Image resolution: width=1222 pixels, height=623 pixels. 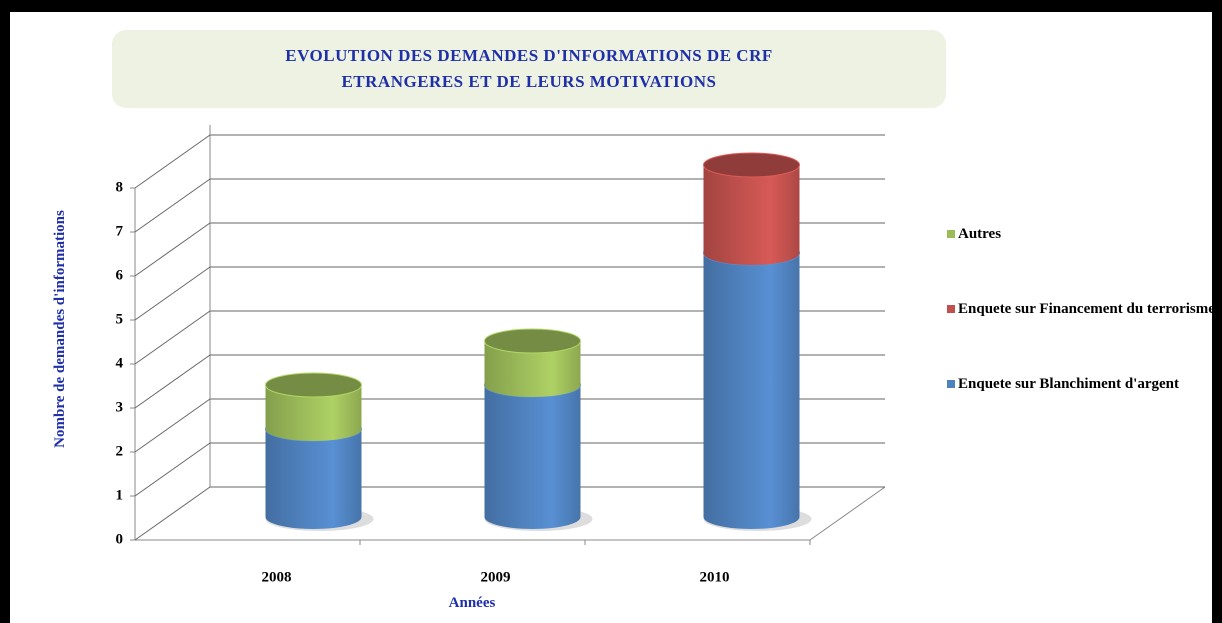 What do you see at coordinates (277, 577) in the screenshot?
I see `x-tick-label: 2008` at bounding box center [277, 577].